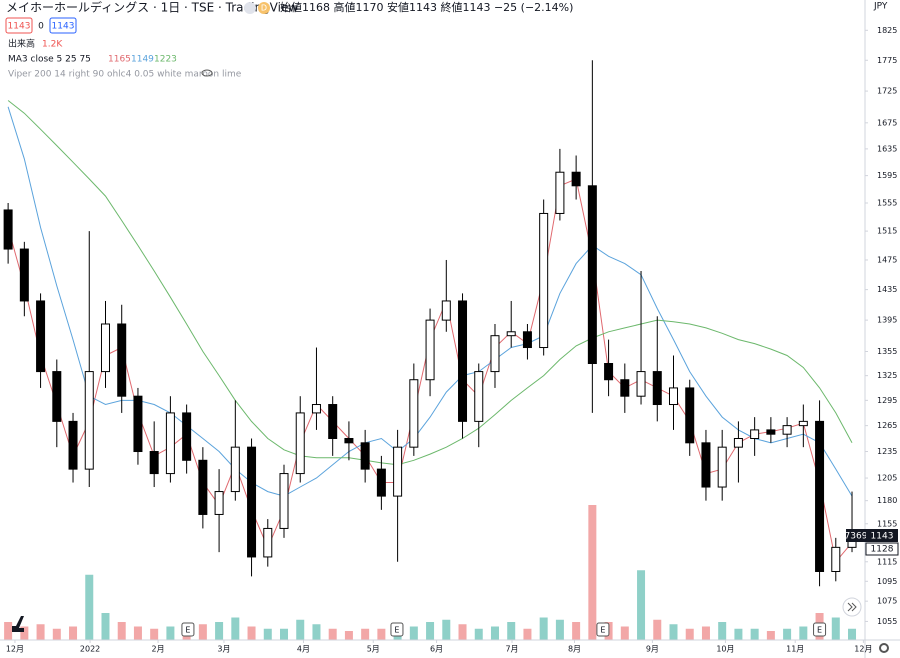 The image size is (900, 658). Describe the element at coordinates (250, 8) in the screenshot. I see `status-dot` at that location.